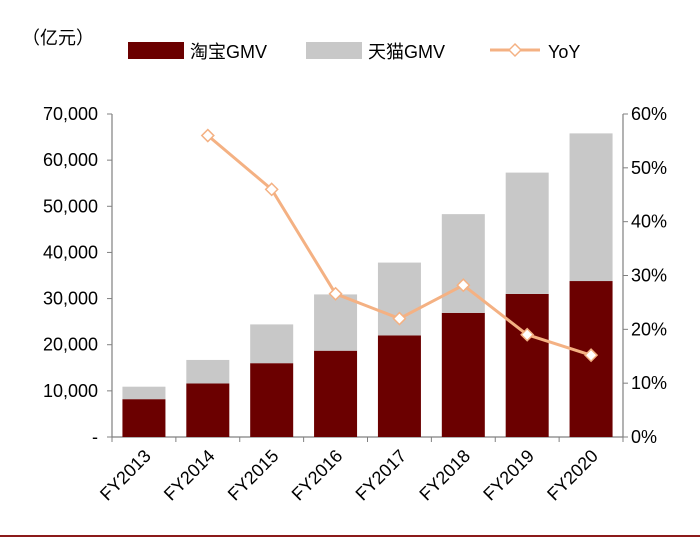  What do you see at coordinates (444, 475) in the screenshot?
I see `x-tick-label: FY2018` at bounding box center [444, 475].